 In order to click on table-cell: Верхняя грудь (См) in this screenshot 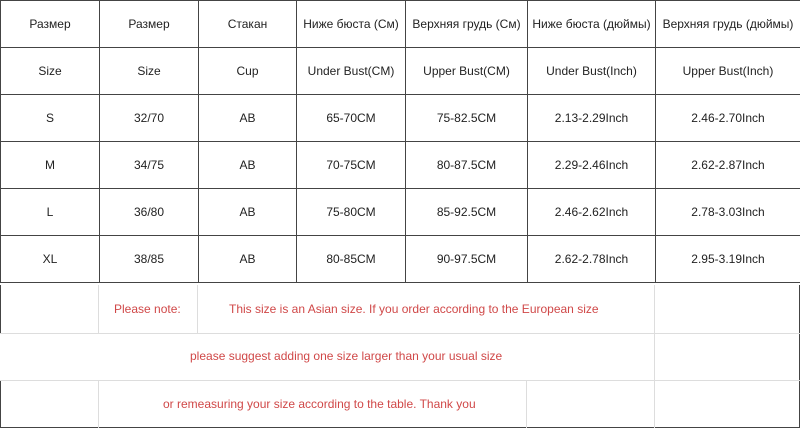, I will do `click(466, 24)`.